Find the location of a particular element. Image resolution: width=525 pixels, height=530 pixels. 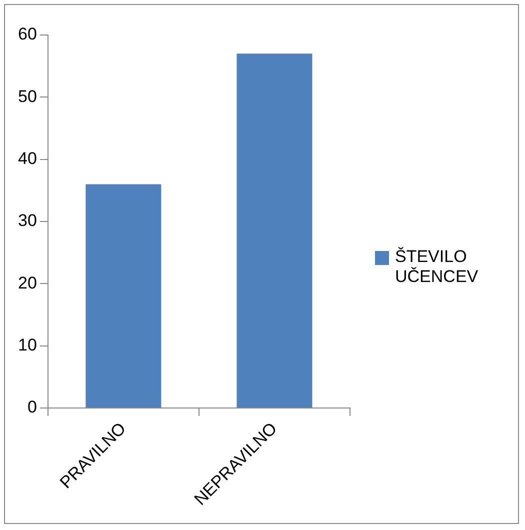

y-tick-label: 20 is located at coordinates (27, 282).